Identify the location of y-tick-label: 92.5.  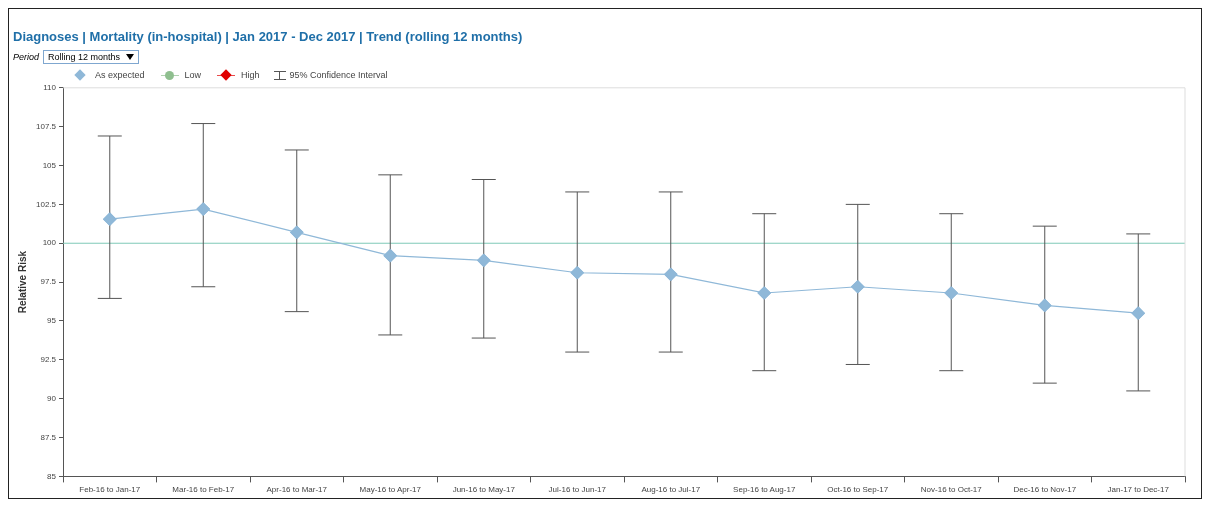
(48, 360).